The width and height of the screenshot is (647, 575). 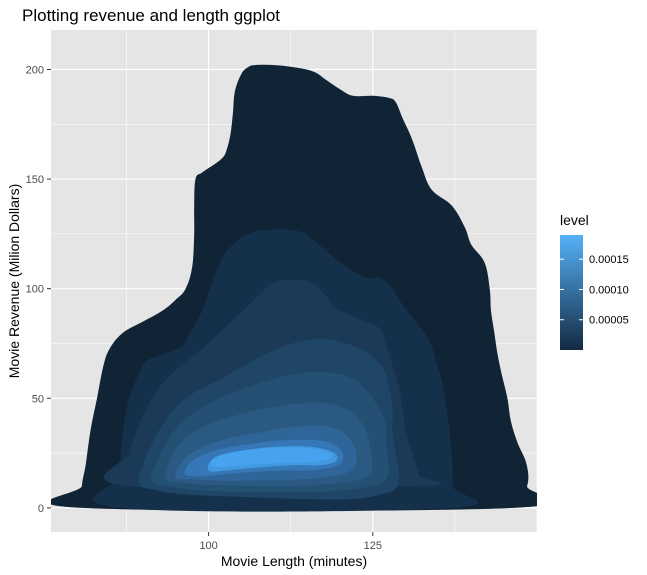 I want to click on x-tick-label: 100, so click(x=208, y=546).